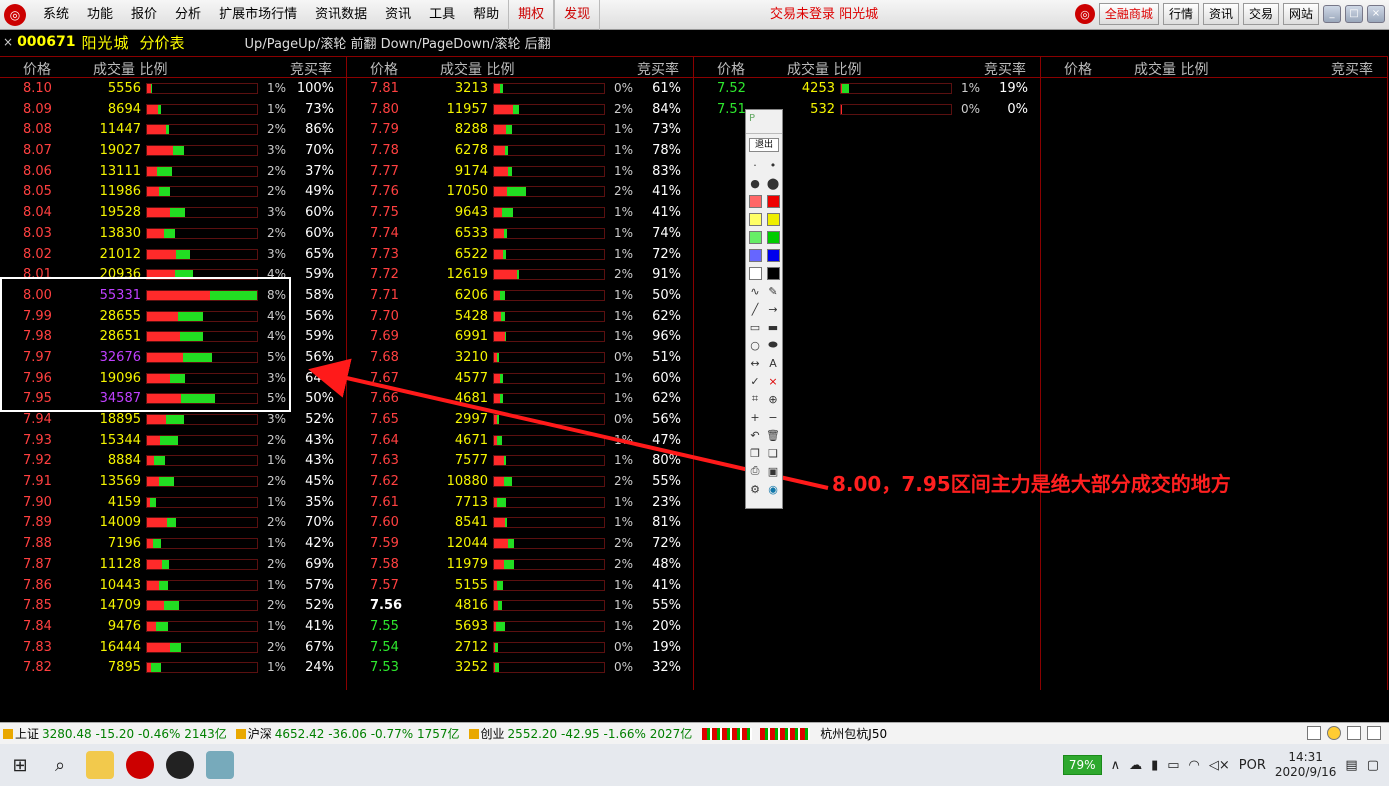 This screenshot has width=1389, height=786. Describe the element at coordinates (173, 481) in the screenshot. I see `table-row: 7.91 13569 2% 45%` at that location.